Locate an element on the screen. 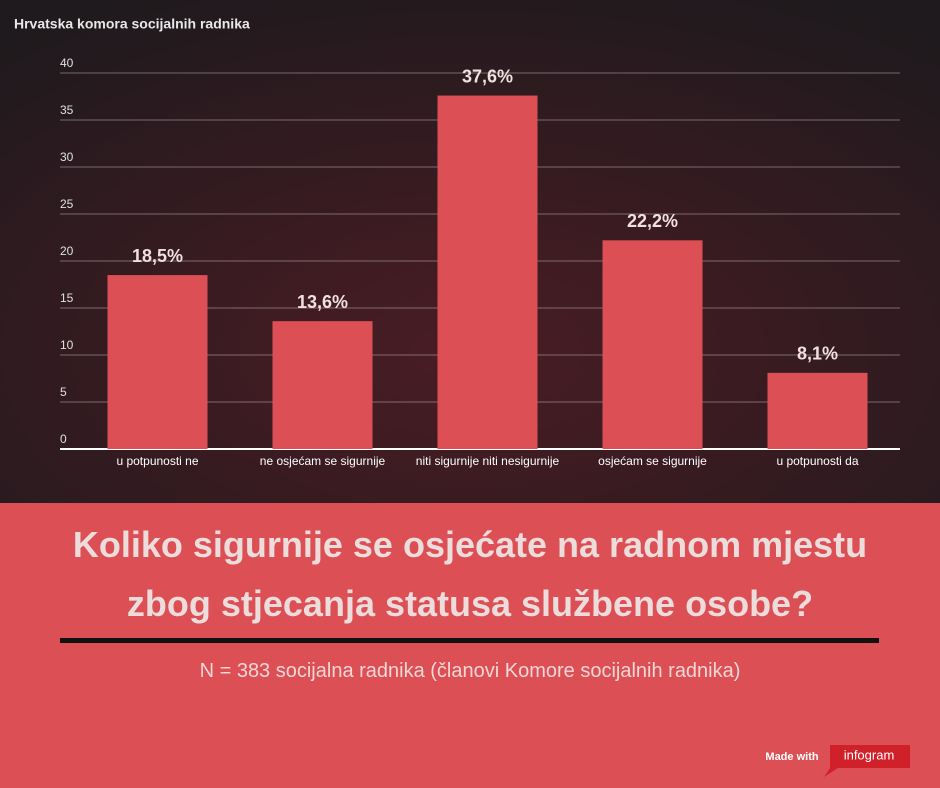 The width and height of the screenshot is (940, 788). y-tick-label: 5 is located at coordinates (63, 392).